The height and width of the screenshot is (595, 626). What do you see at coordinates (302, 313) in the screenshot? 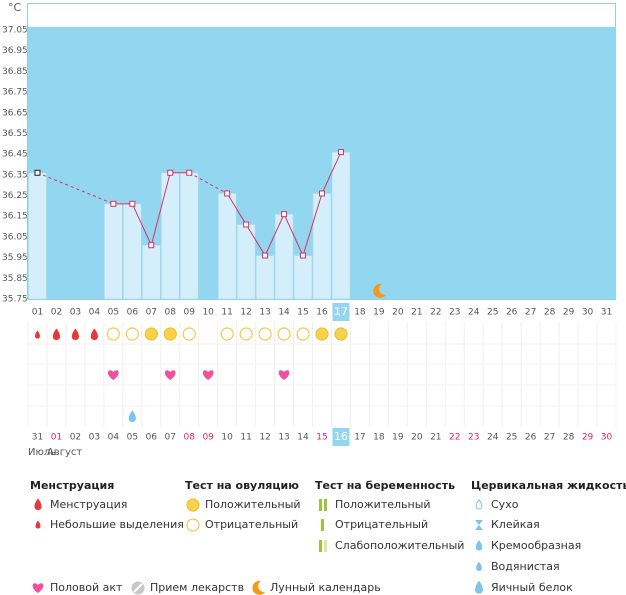
I see `day-label: 15` at bounding box center [302, 313].